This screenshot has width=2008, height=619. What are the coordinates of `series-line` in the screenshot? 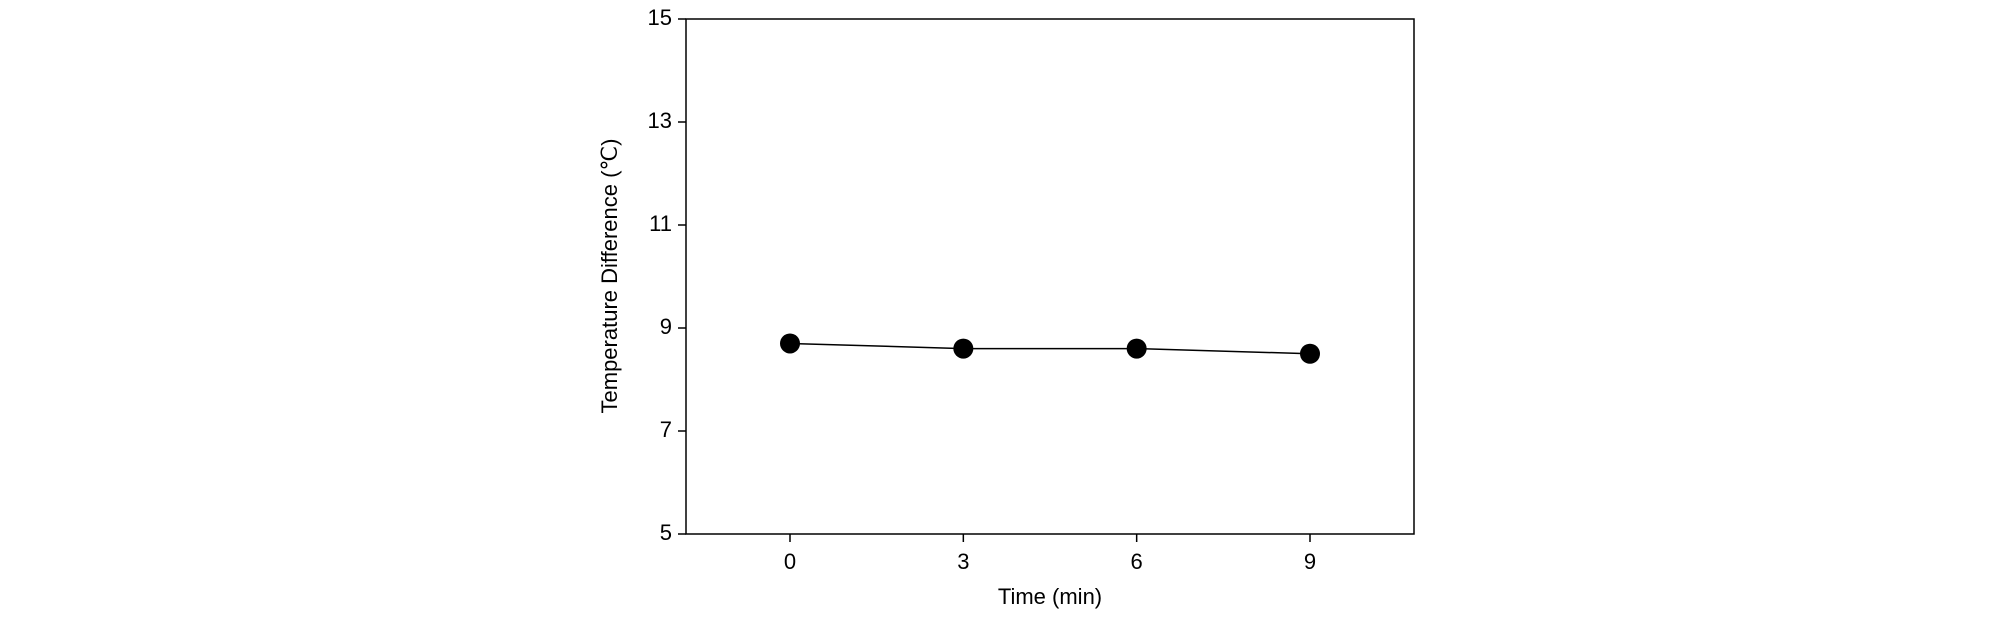 It's located at (1050, 348).